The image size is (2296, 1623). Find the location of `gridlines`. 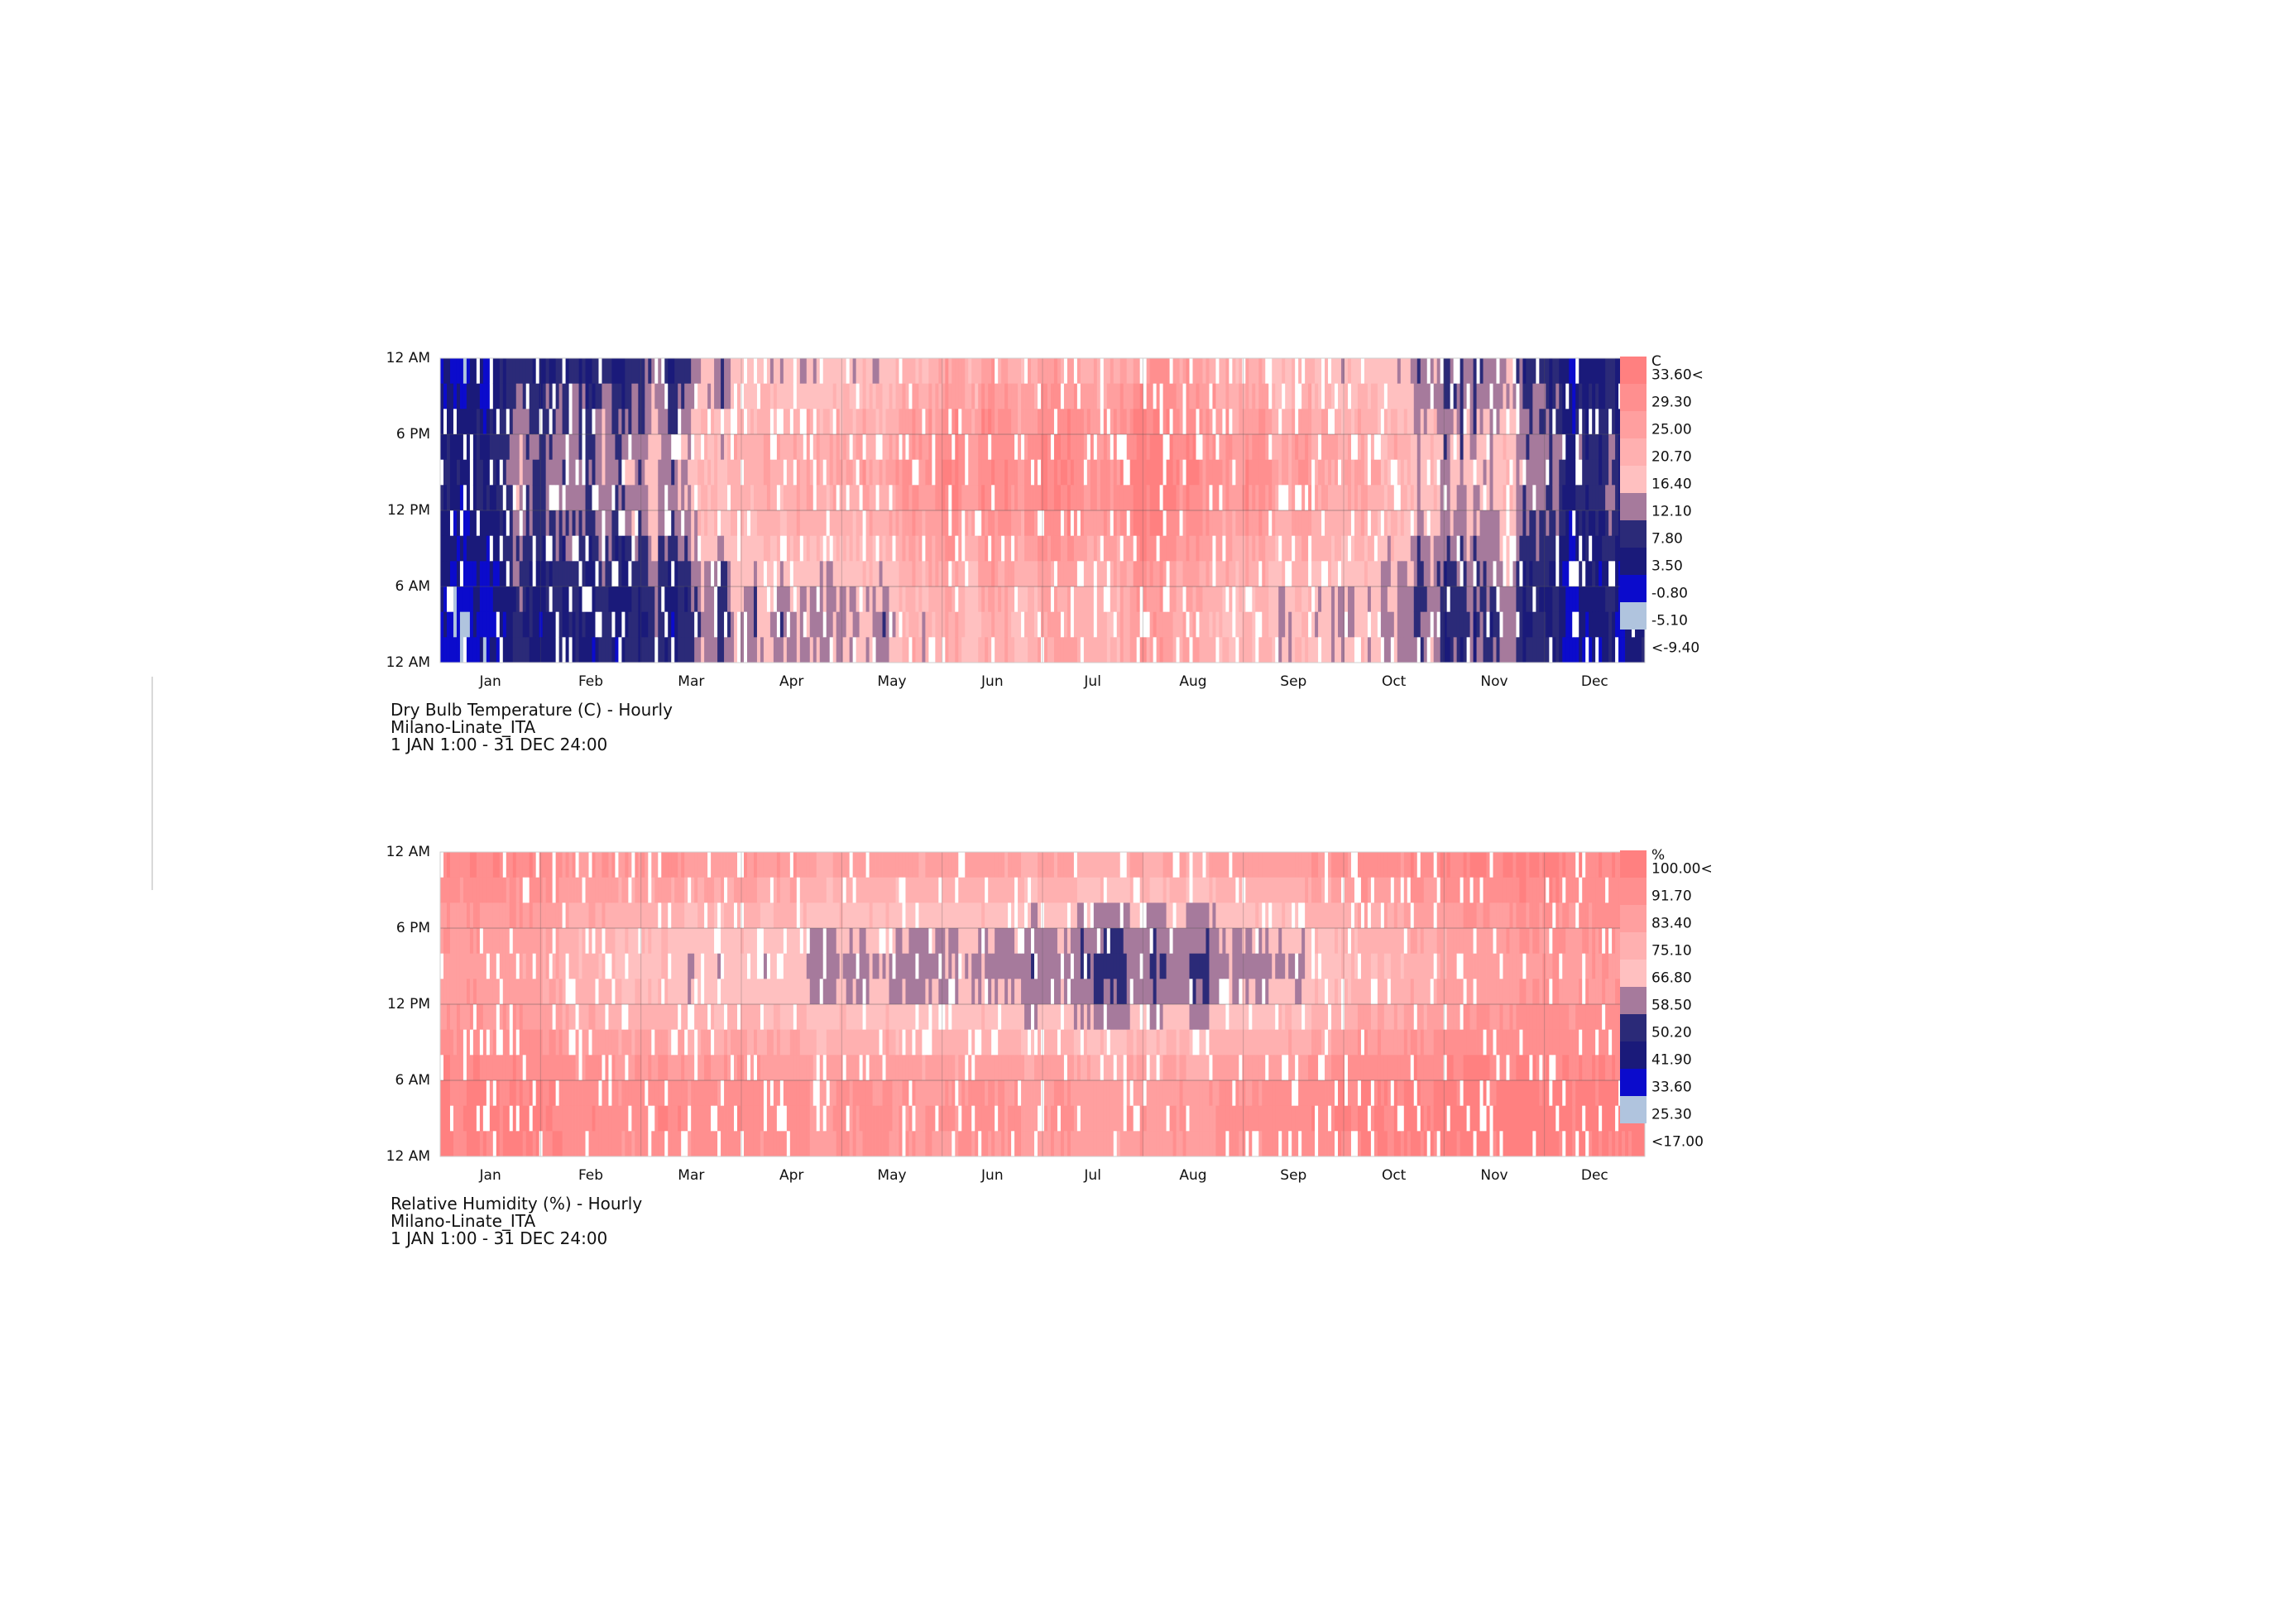

gridlines is located at coordinates (1042, 510).